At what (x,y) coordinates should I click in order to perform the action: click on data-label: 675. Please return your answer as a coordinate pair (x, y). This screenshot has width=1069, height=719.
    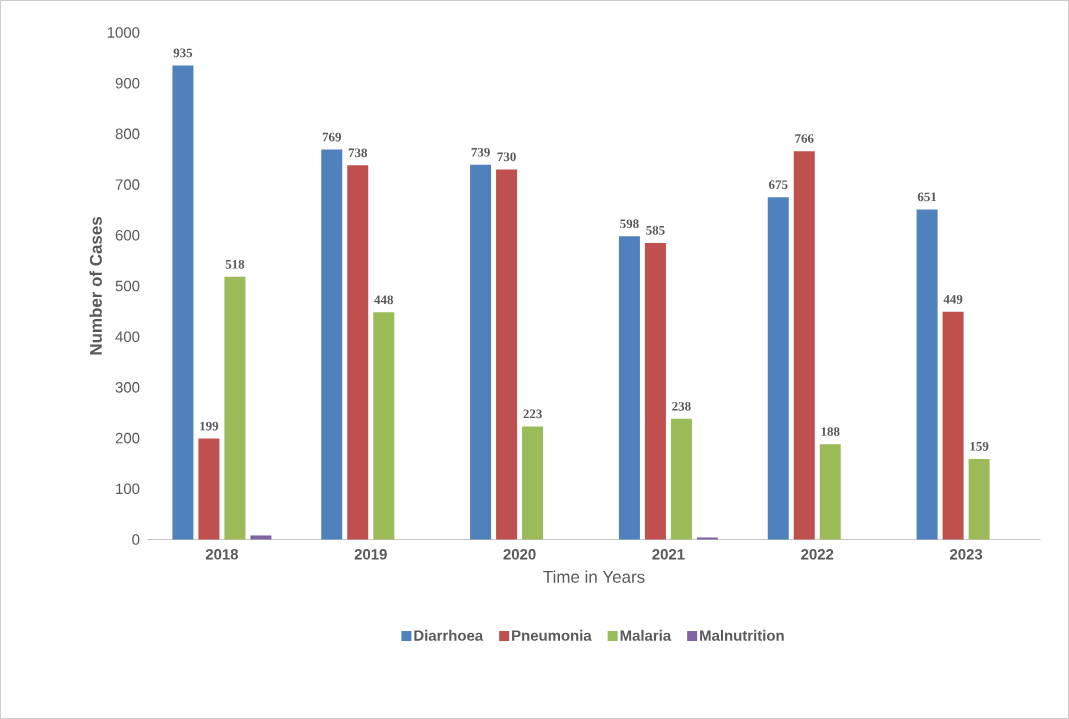
    Looking at the image, I should click on (778, 185).